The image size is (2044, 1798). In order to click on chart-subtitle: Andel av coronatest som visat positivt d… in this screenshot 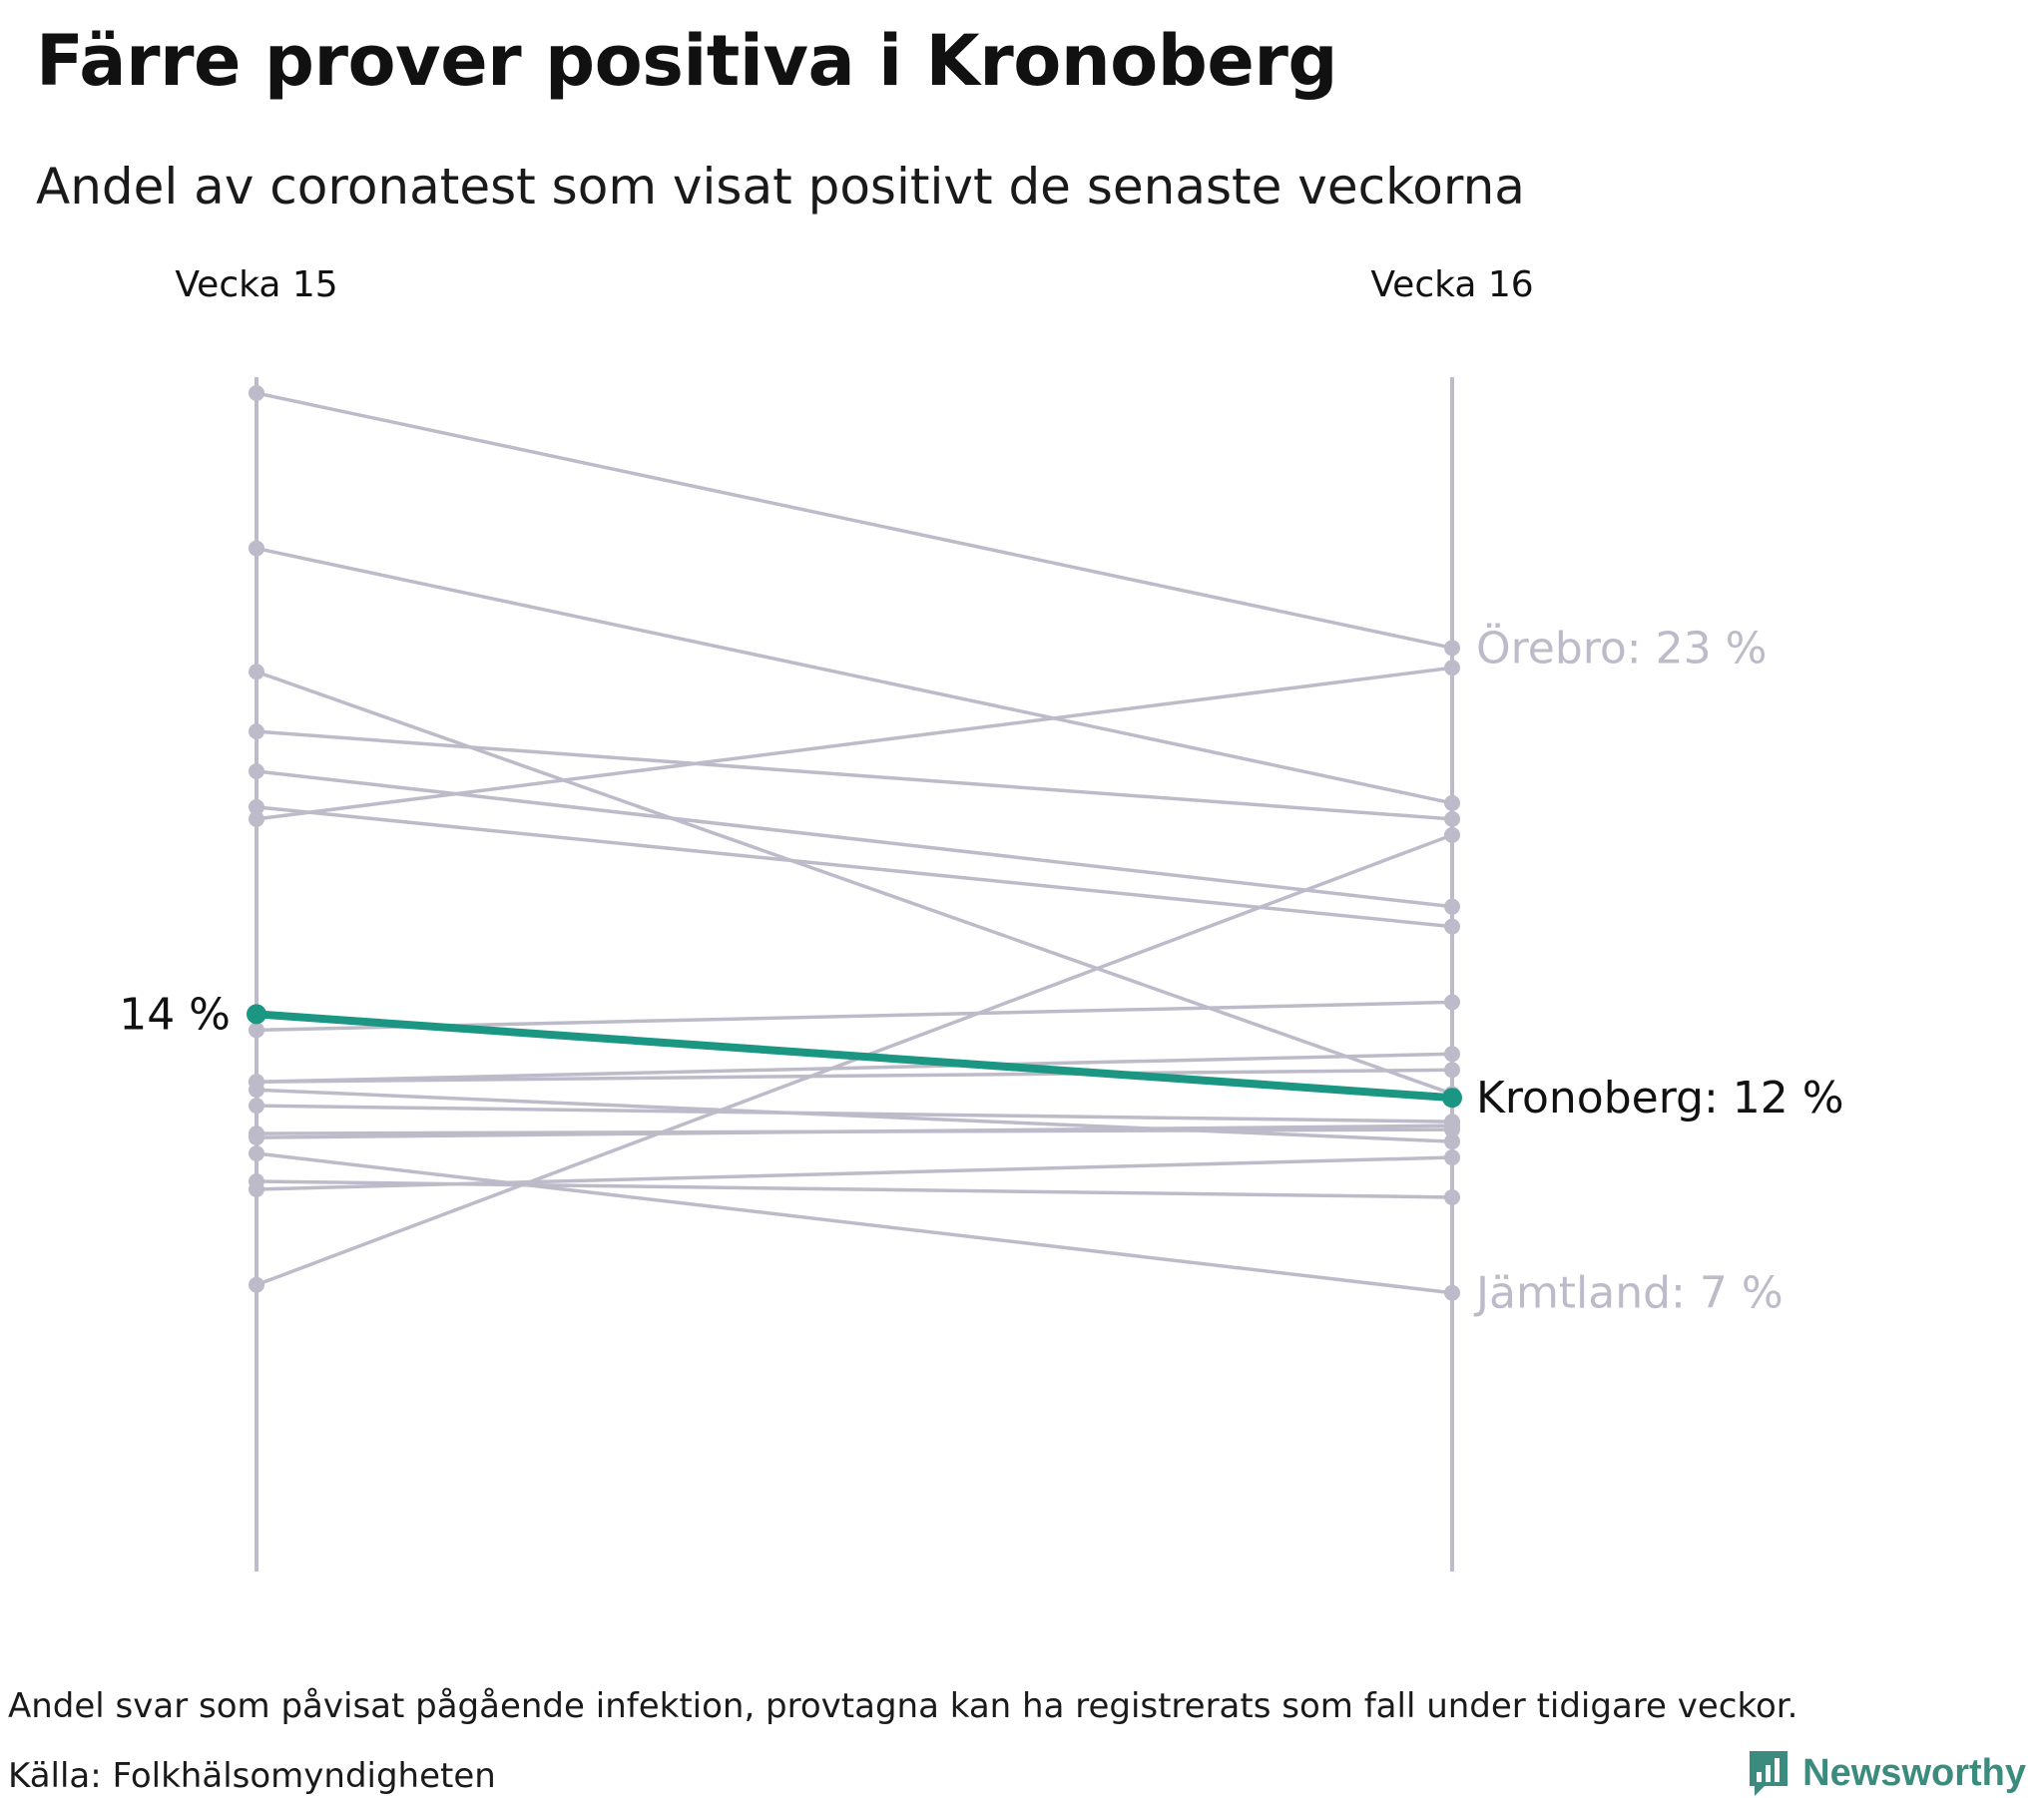, I will do `click(780, 187)`.